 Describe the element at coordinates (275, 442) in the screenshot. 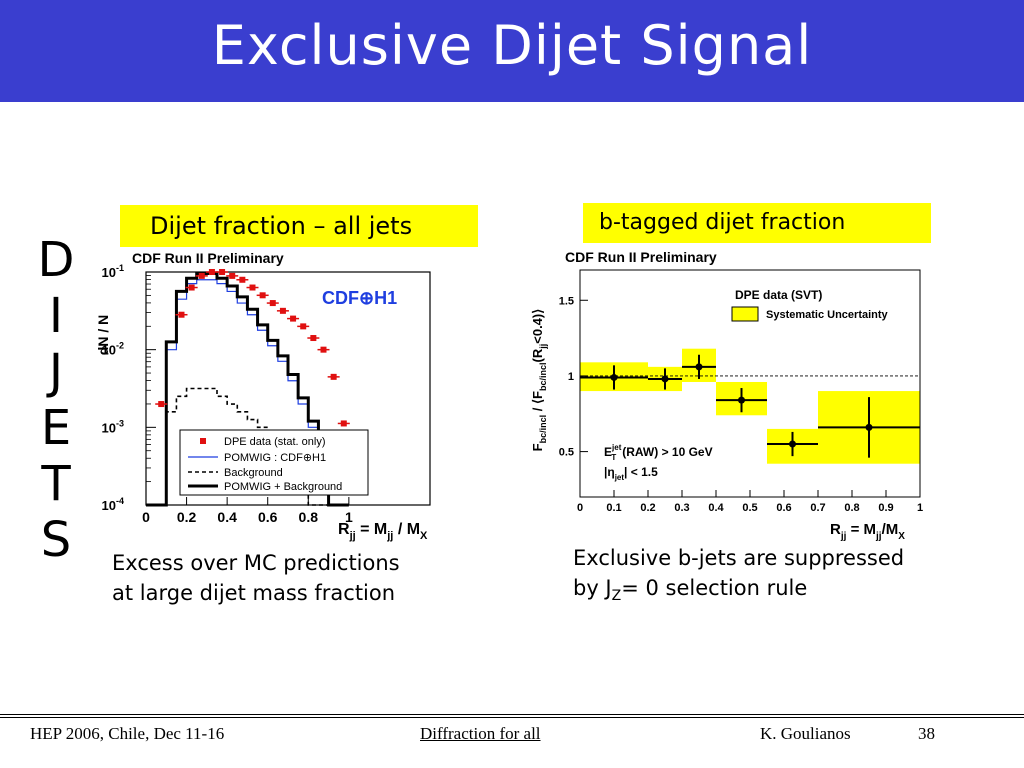

I see `legend-label: DPE data (stat. only)` at that location.